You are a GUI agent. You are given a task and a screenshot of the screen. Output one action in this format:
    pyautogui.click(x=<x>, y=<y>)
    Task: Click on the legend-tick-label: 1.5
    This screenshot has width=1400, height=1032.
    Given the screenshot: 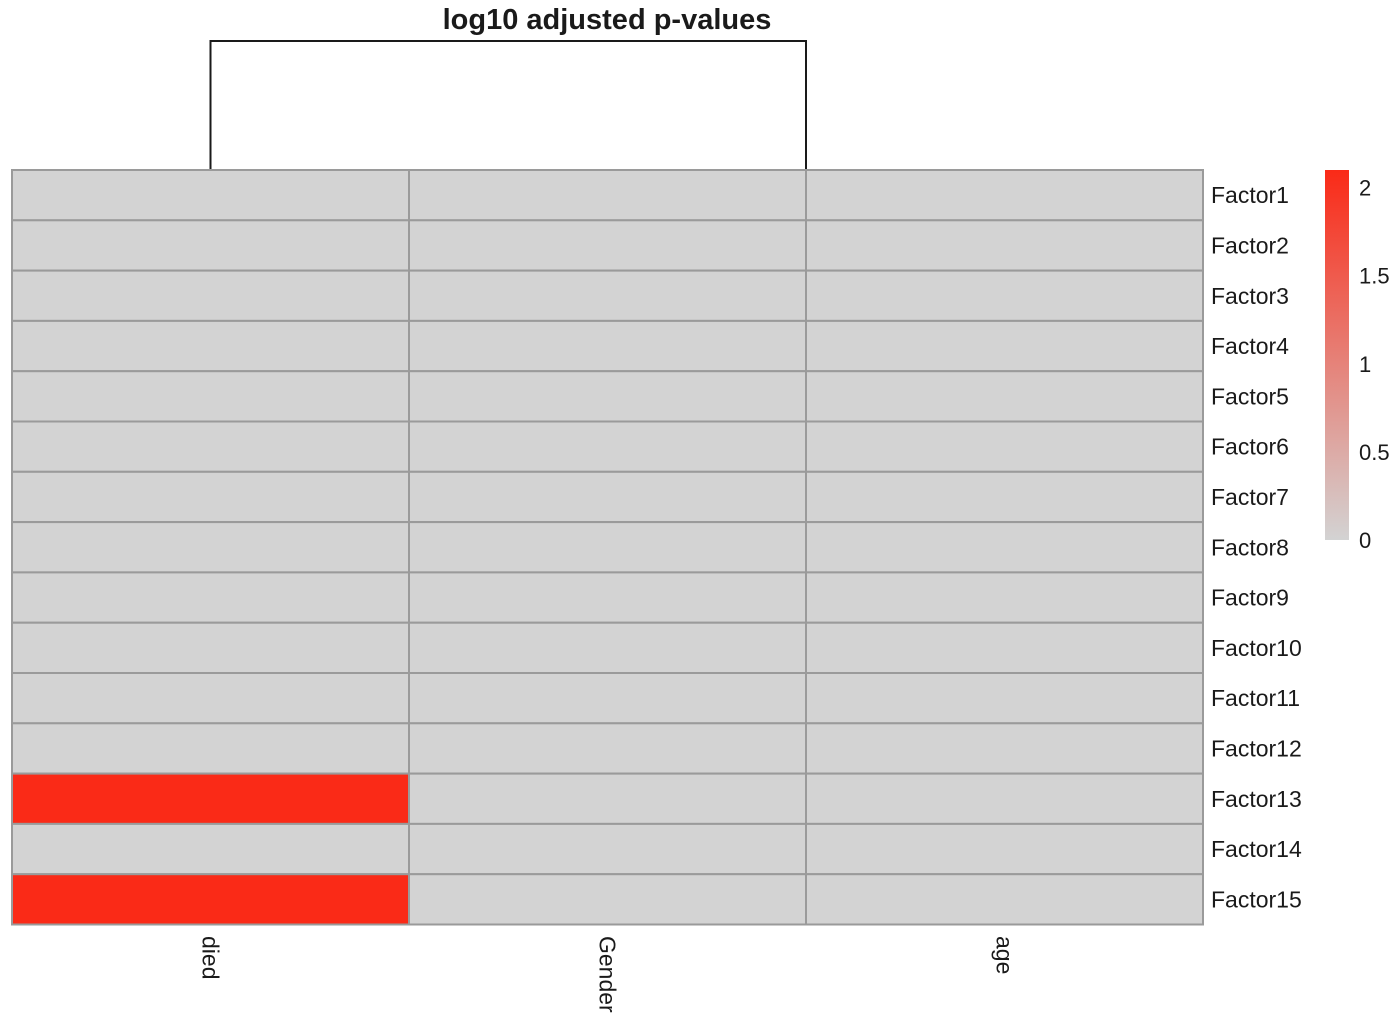 What is the action you would take?
    pyautogui.click(x=1374, y=276)
    